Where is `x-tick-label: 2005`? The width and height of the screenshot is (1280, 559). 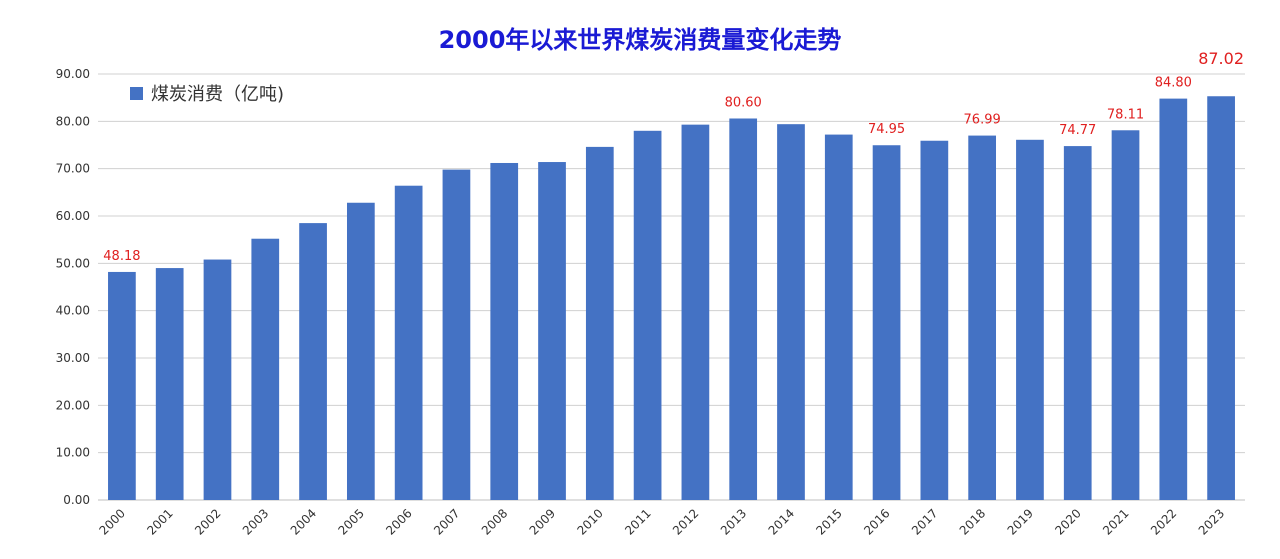 x-tick-label: 2005 is located at coordinates (350, 521).